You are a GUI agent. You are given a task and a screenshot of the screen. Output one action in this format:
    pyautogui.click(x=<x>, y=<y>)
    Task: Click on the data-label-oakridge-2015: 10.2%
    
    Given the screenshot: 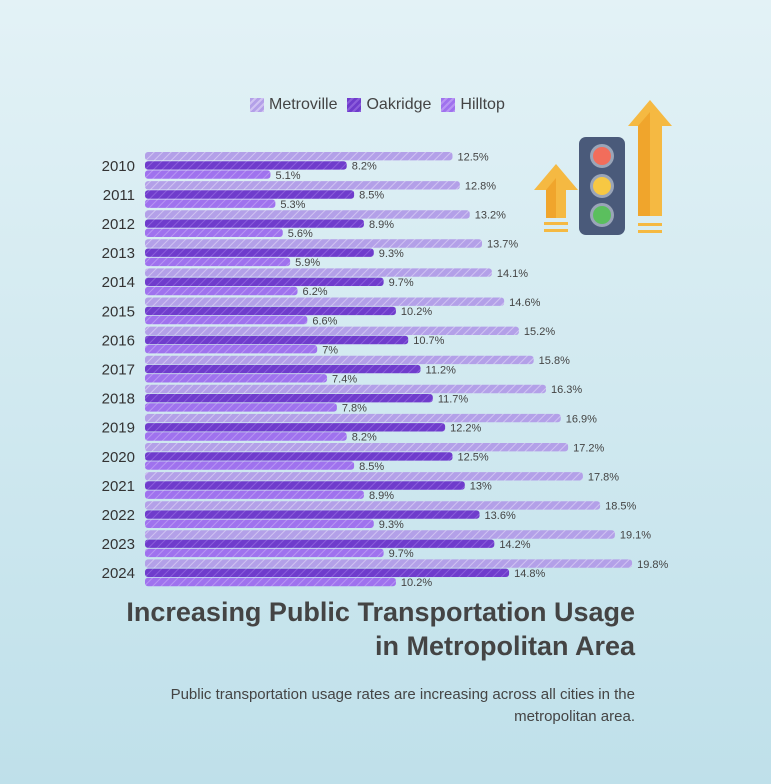 What is the action you would take?
    pyautogui.click(x=416, y=312)
    